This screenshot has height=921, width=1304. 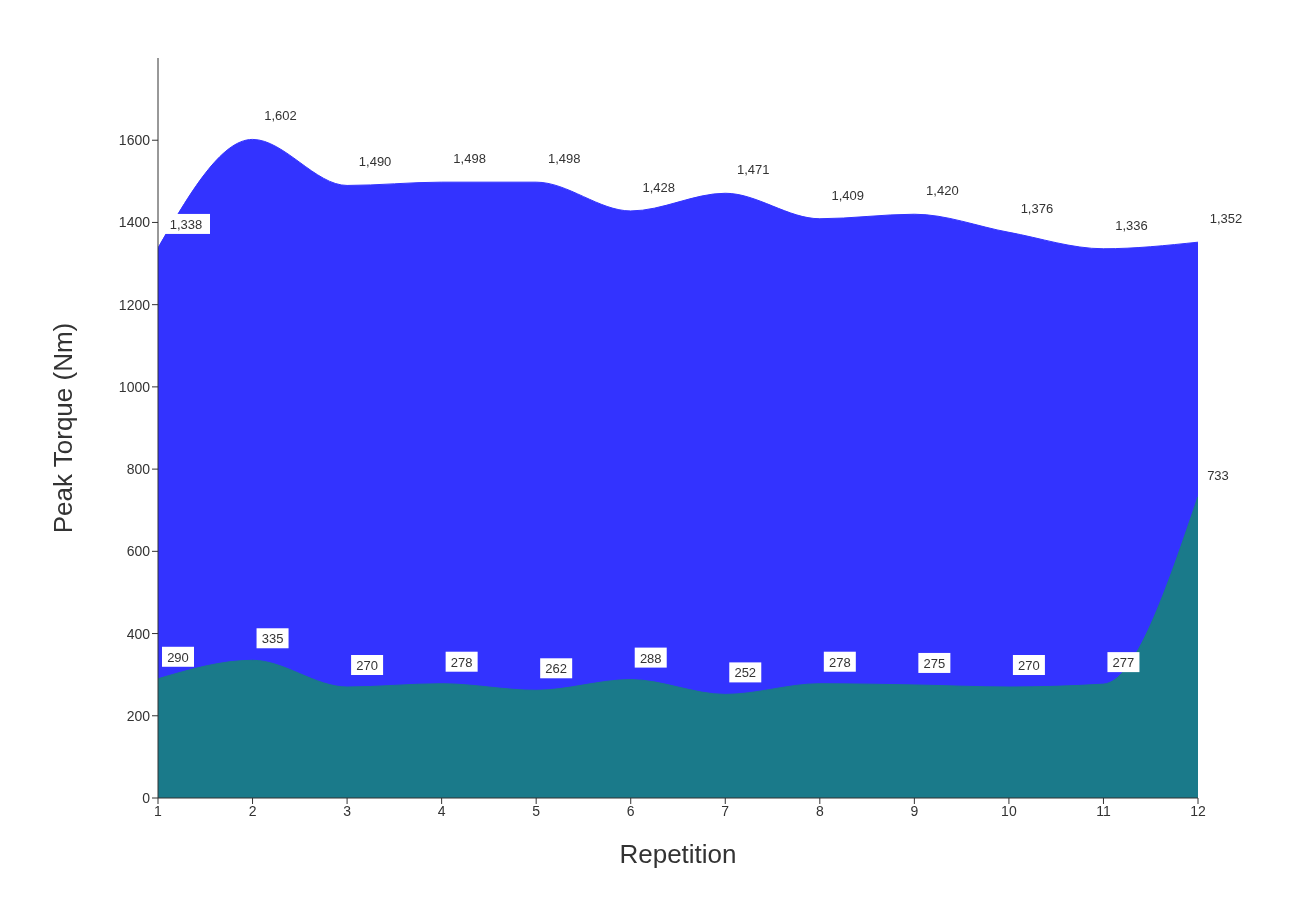 What do you see at coordinates (1103, 810) in the screenshot?
I see `x-tick-label: 11` at bounding box center [1103, 810].